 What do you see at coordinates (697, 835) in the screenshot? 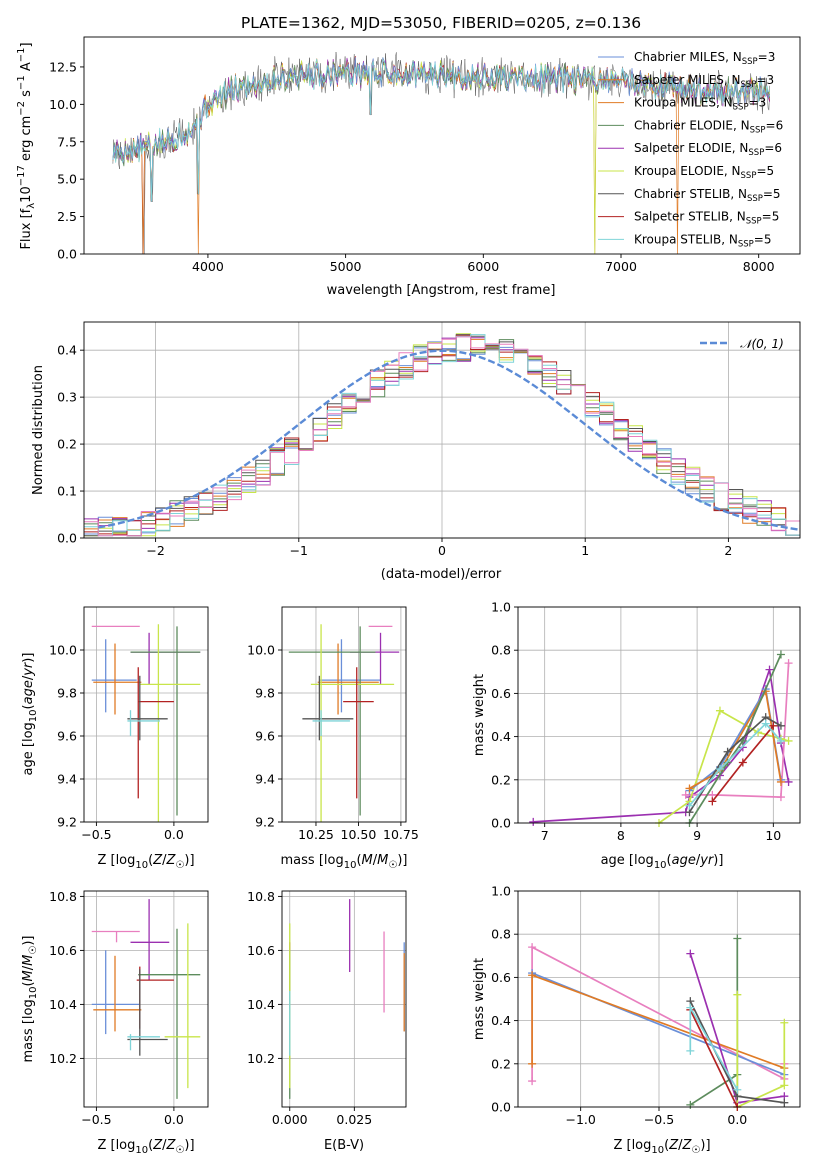
I see `x-tick-label: 9` at bounding box center [697, 835].